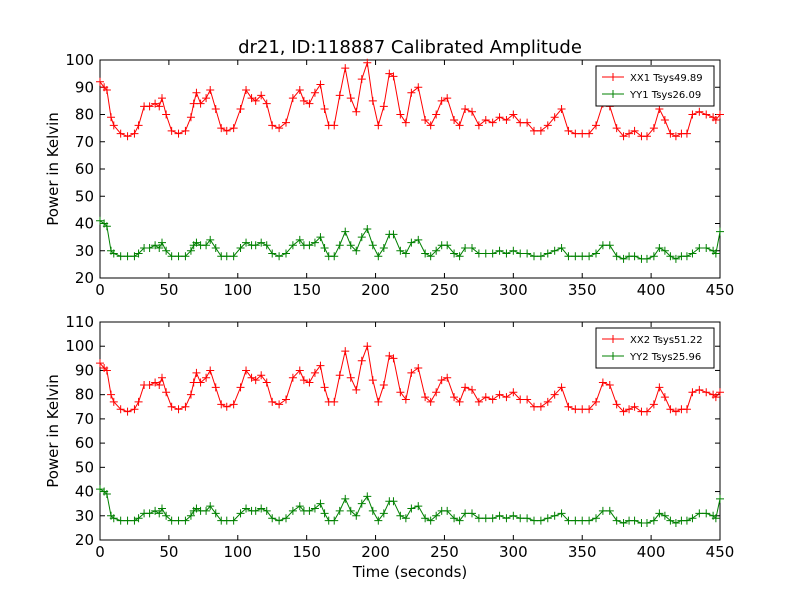  I want to click on x-tick-label: 300, so click(513, 290).